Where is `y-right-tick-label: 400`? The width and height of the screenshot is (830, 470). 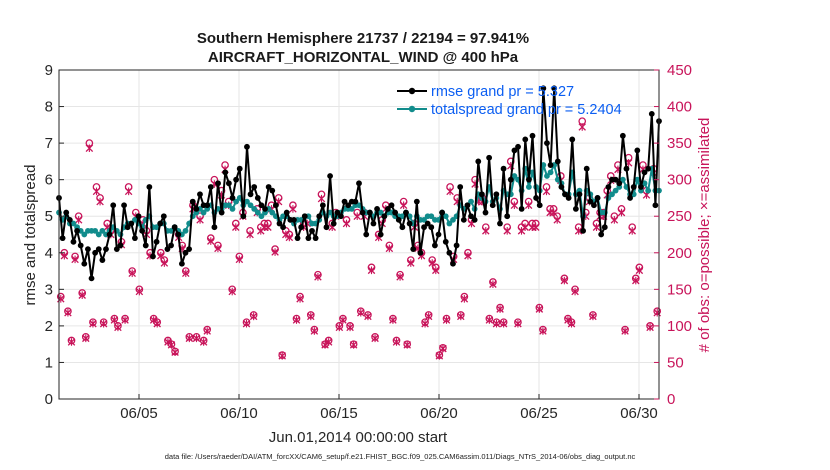
y-right-tick-label: 400 is located at coordinates (679, 107).